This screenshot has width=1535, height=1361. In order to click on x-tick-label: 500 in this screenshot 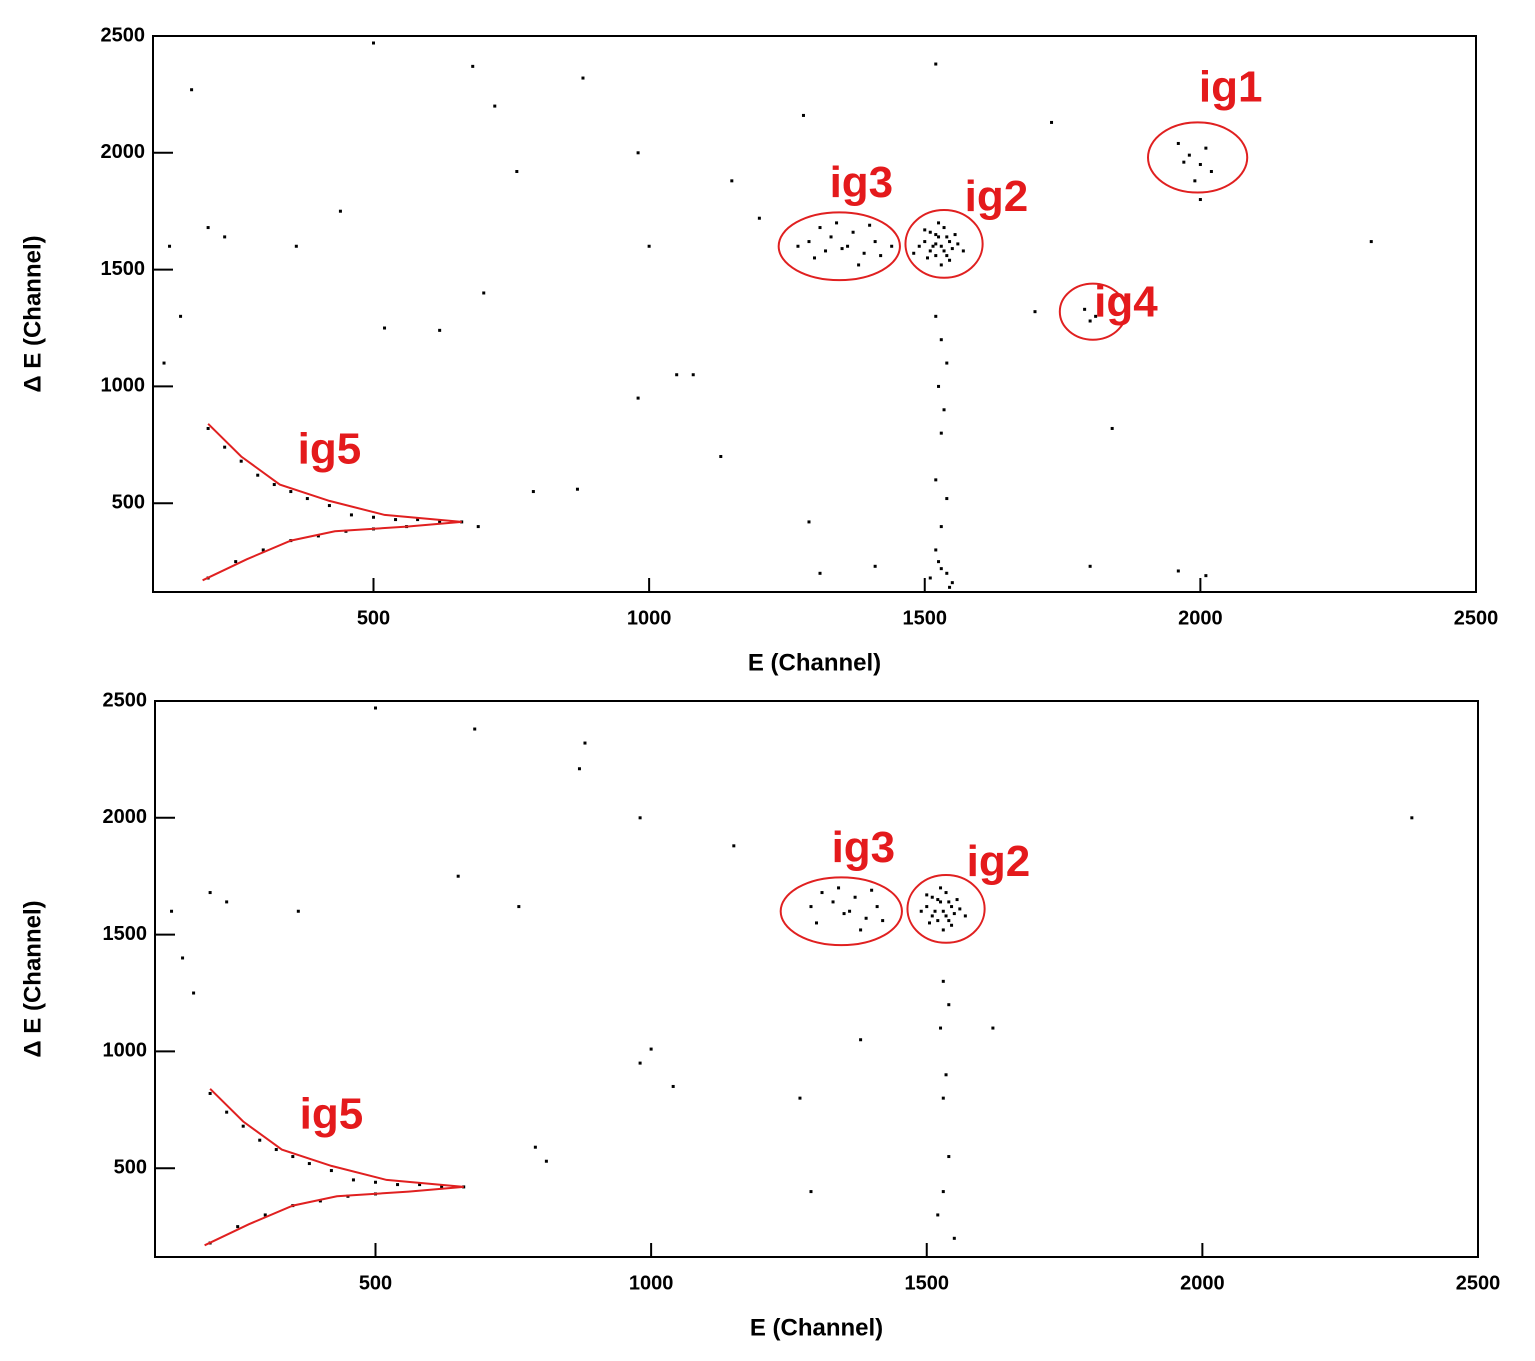, I will do `click(375, 1283)`.